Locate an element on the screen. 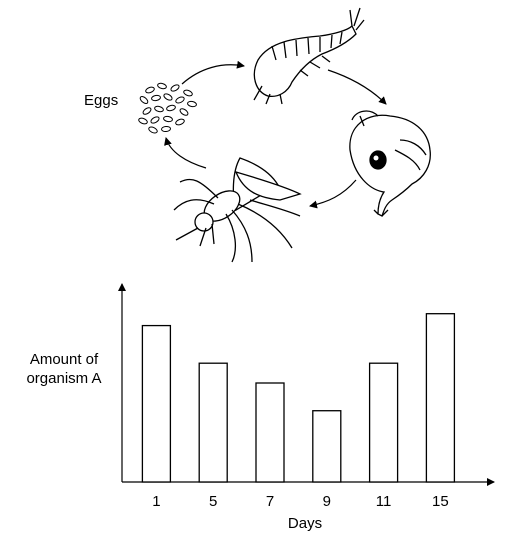 The height and width of the screenshot is (545, 511). arrow-pupa-to-adult is located at coordinates (333, 194).